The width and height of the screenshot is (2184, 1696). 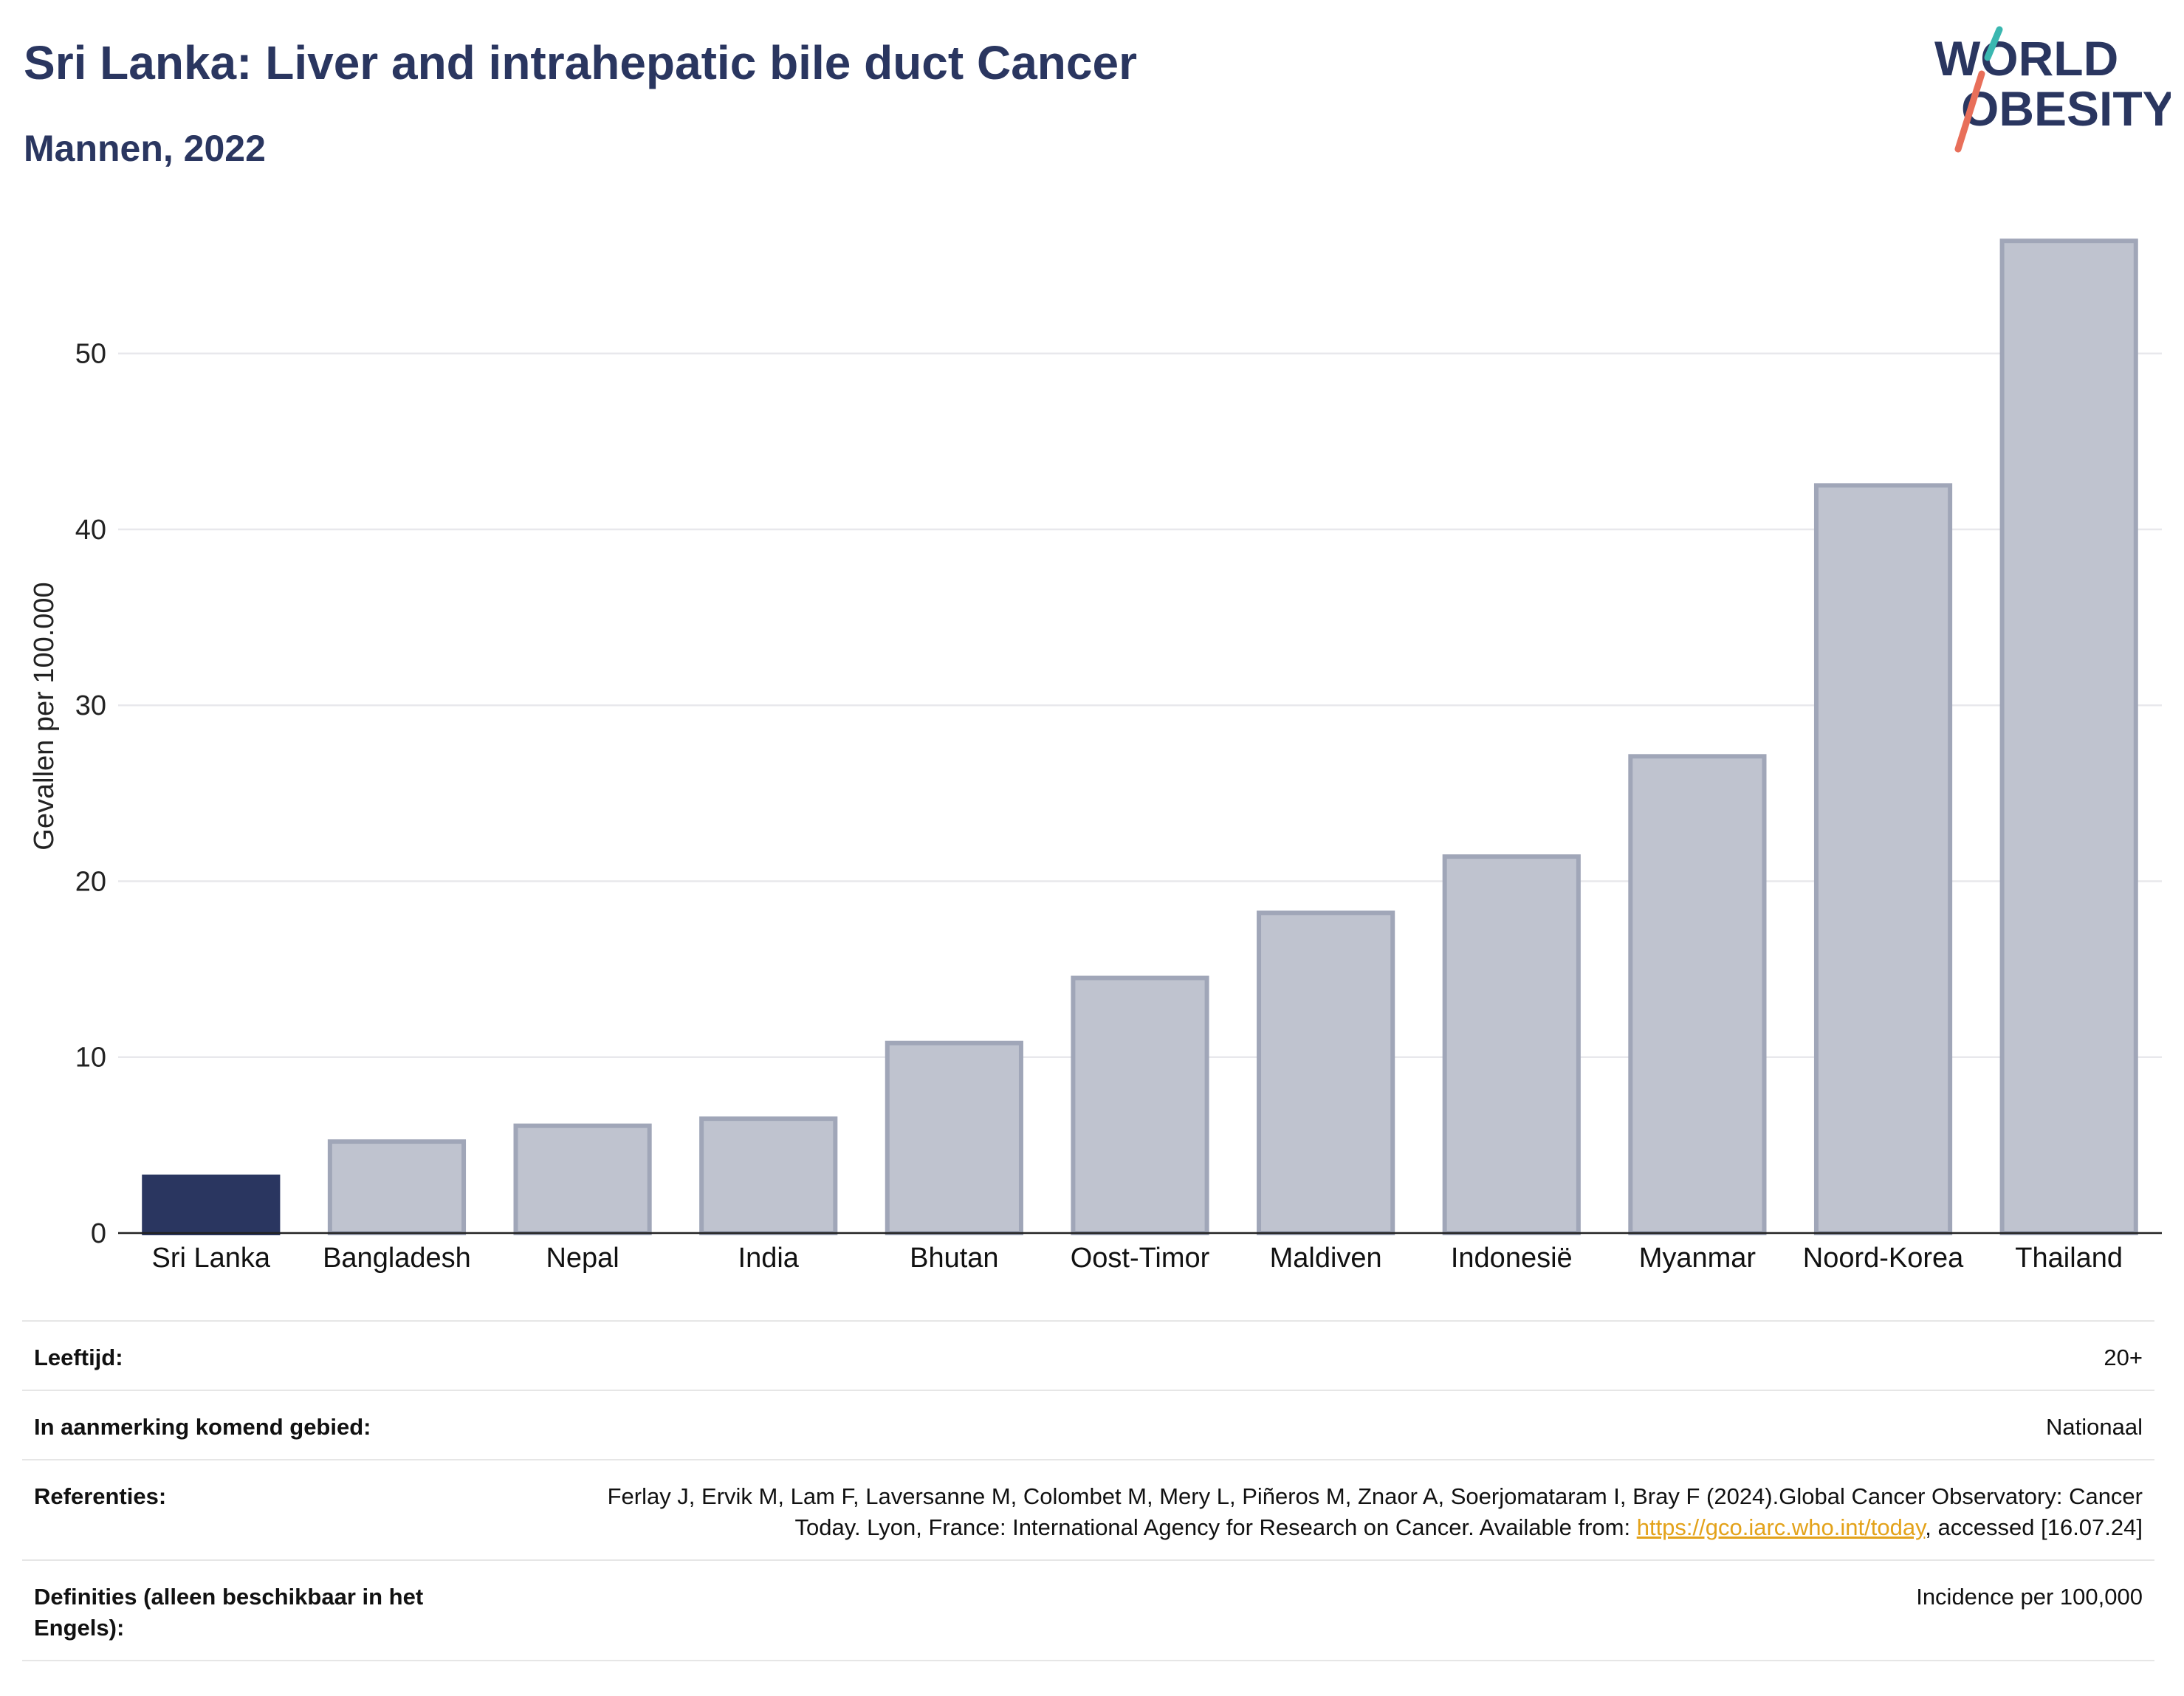 I want to click on y-tick-label: 20, so click(x=91, y=881).